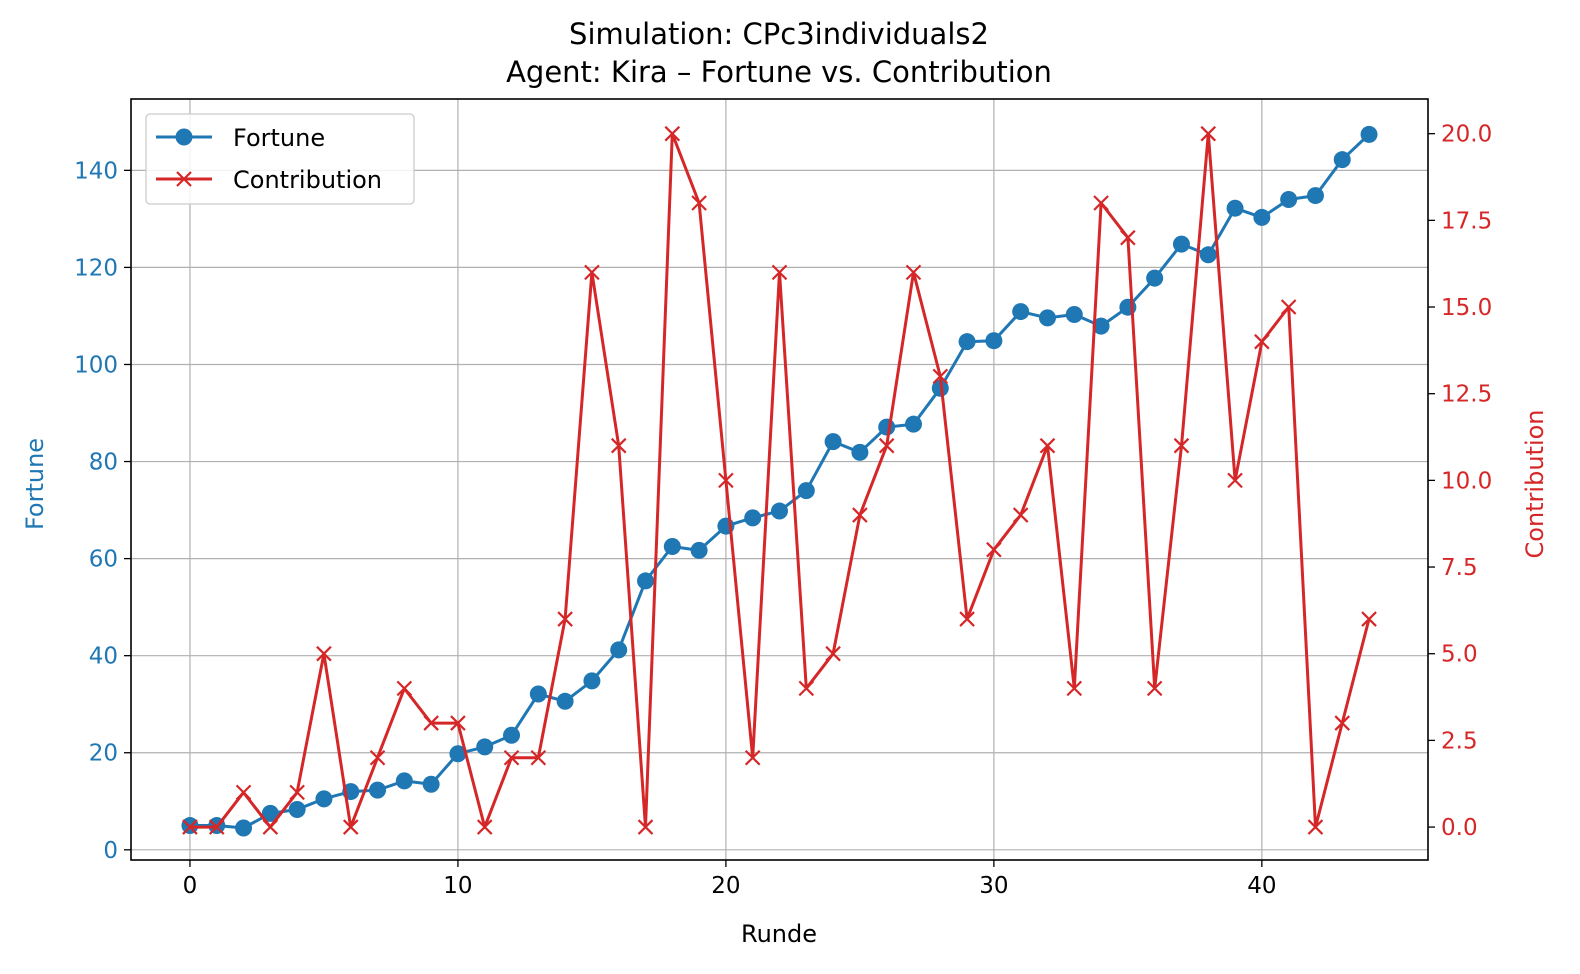 This screenshot has width=1580, height=974. What do you see at coordinates (1459, 828) in the screenshot?
I see `y-right-tick-label: 0.0` at bounding box center [1459, 828].